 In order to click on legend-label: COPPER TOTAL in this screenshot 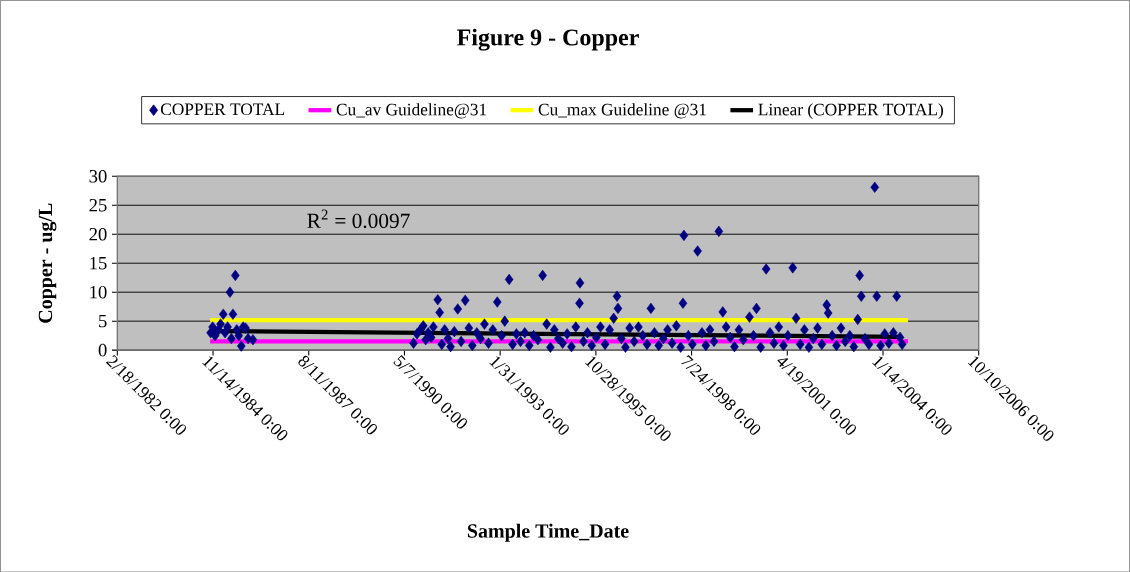, I will do `click(222, 109)`.